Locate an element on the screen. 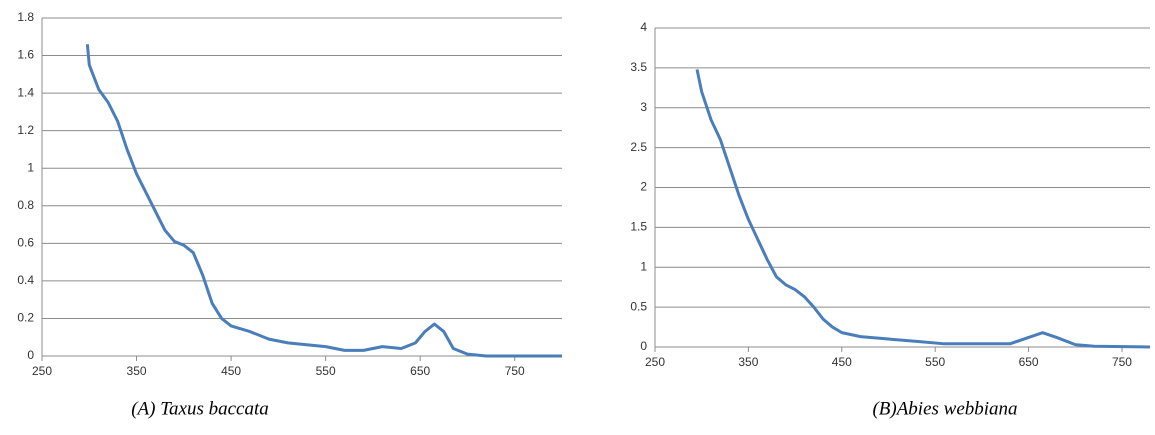  y-tick-label: 1.4 is located at coordinates (25, 92).